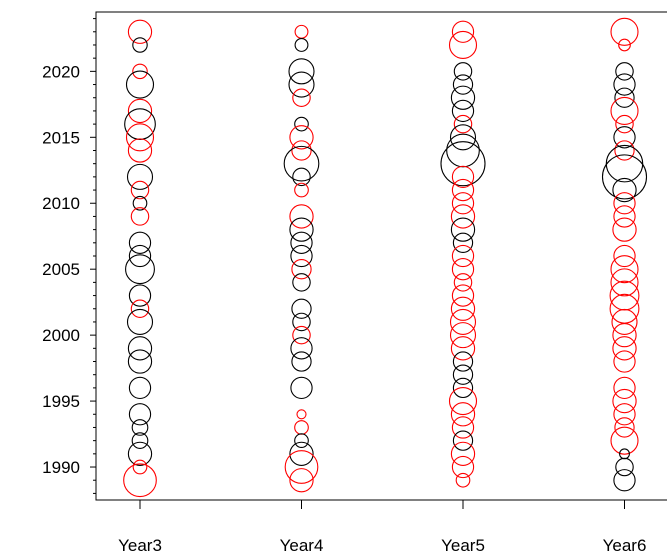 This screenshot has width=667, height=556. Describe the element at coordinates (463, 545) in the screenshot. I see `x-tick-label: Year5` at that location.